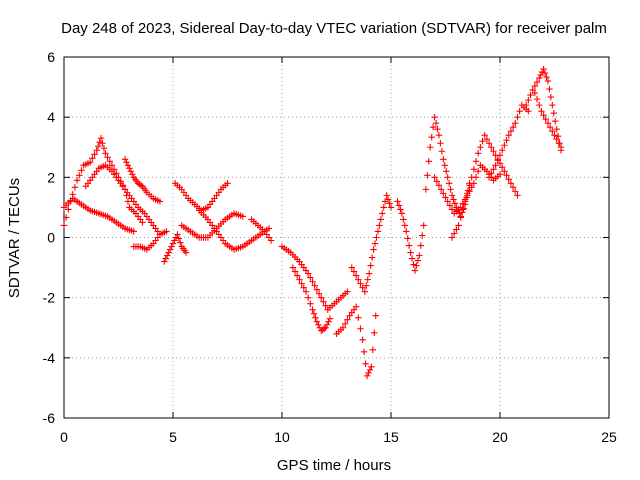 The height and width of the screenshot is (480, 640). I want to click on x-axis-label: GPS time / hours, so click(334, 465).